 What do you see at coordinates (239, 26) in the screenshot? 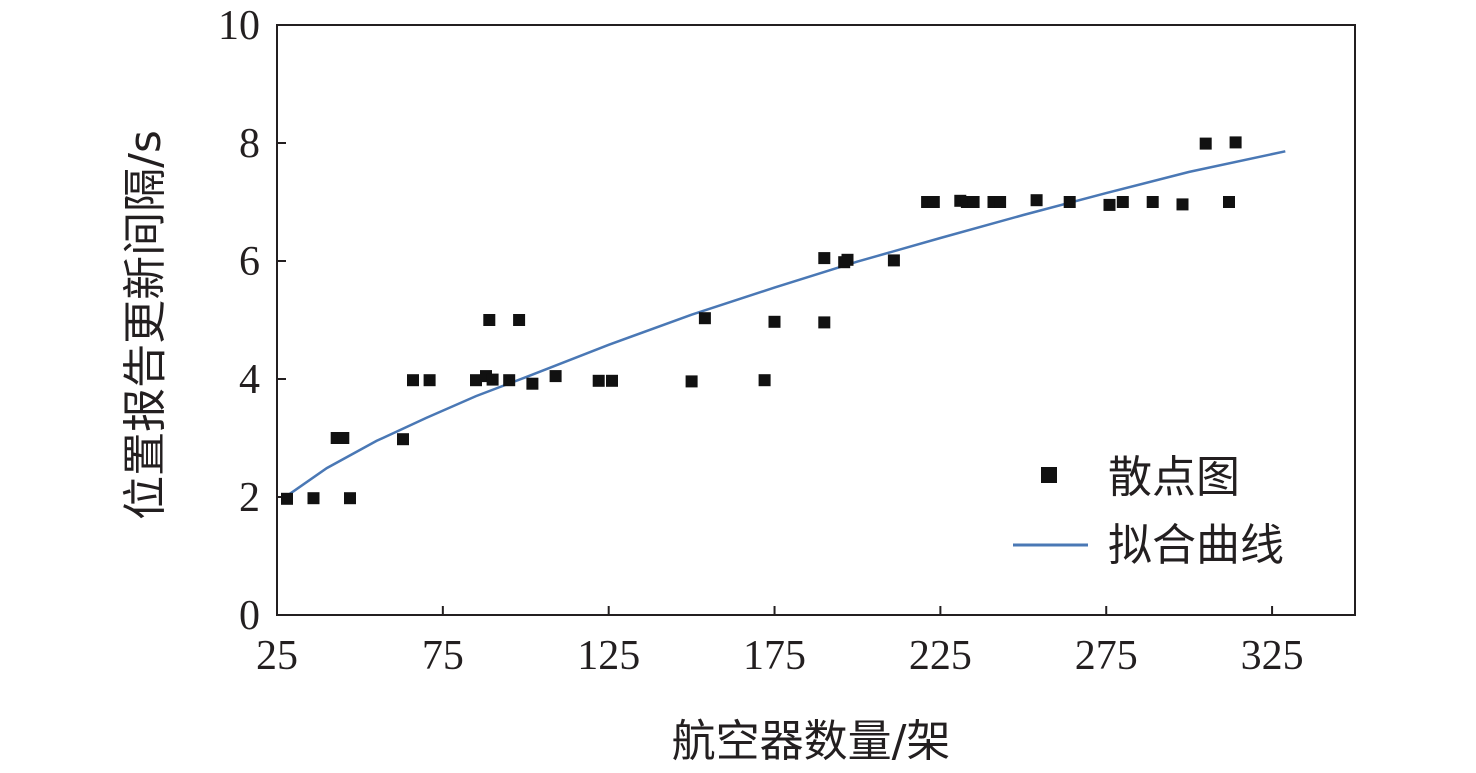
I see `y-tick-label: 10` at bounding box center [239, 26].